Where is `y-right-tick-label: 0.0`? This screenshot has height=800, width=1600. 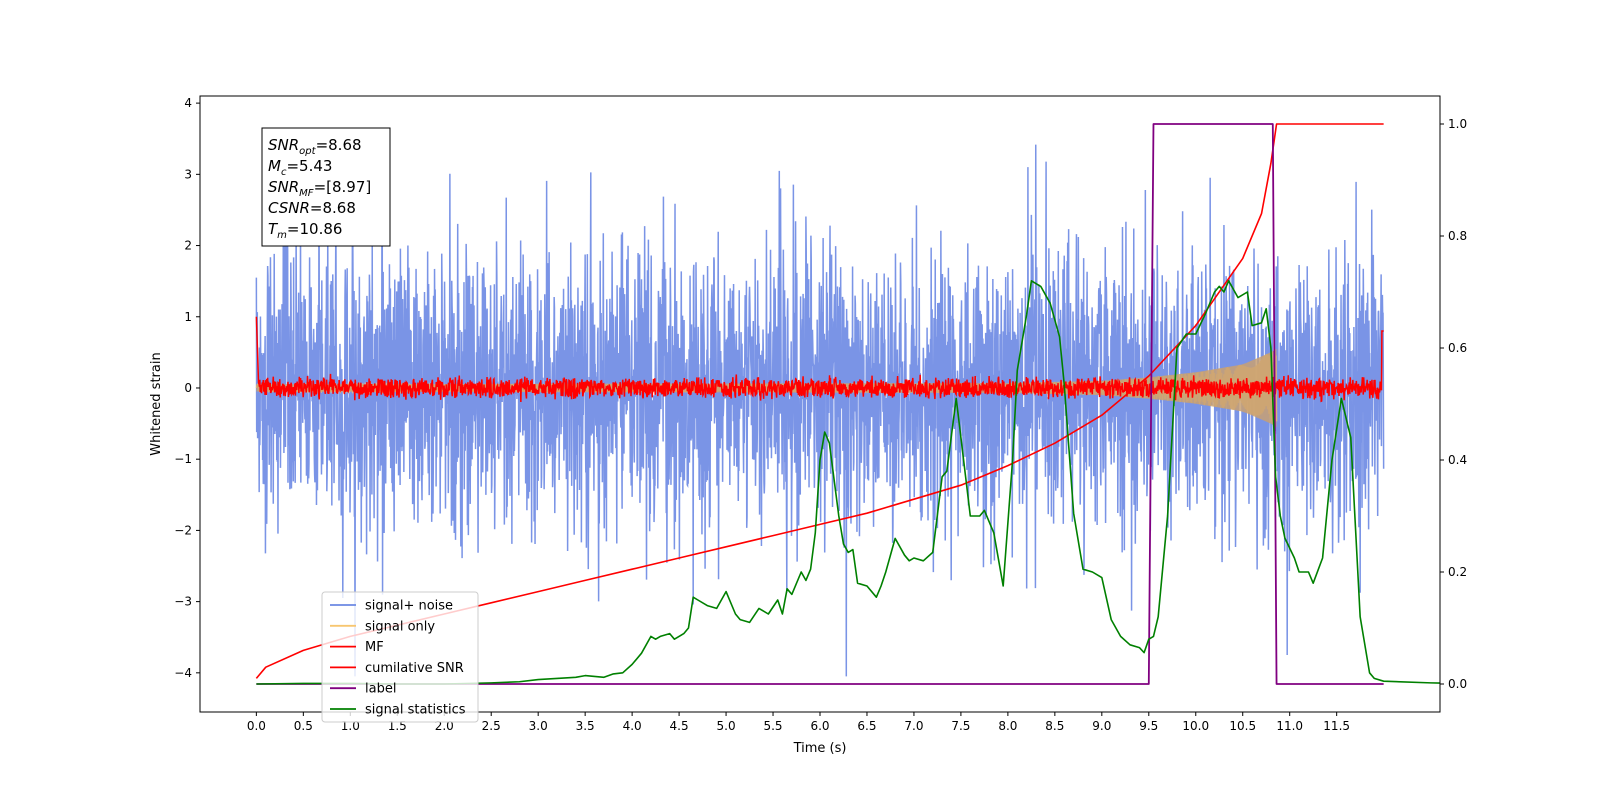
y-right-tick-label: 0.0 is located at coordinates (1457, 684).